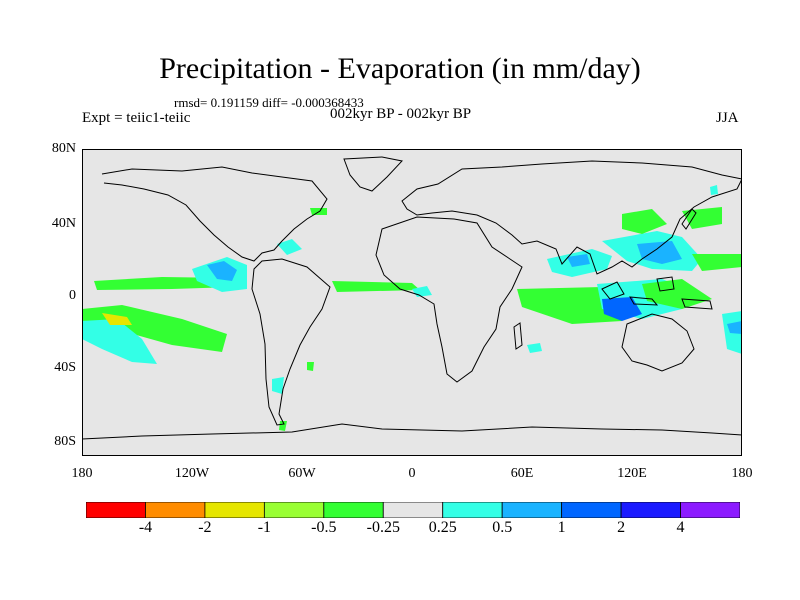  What do you see at coordinates (291, 342) in the screenshot?
I see `coastline-south-america` at bounding box center [291, 342].